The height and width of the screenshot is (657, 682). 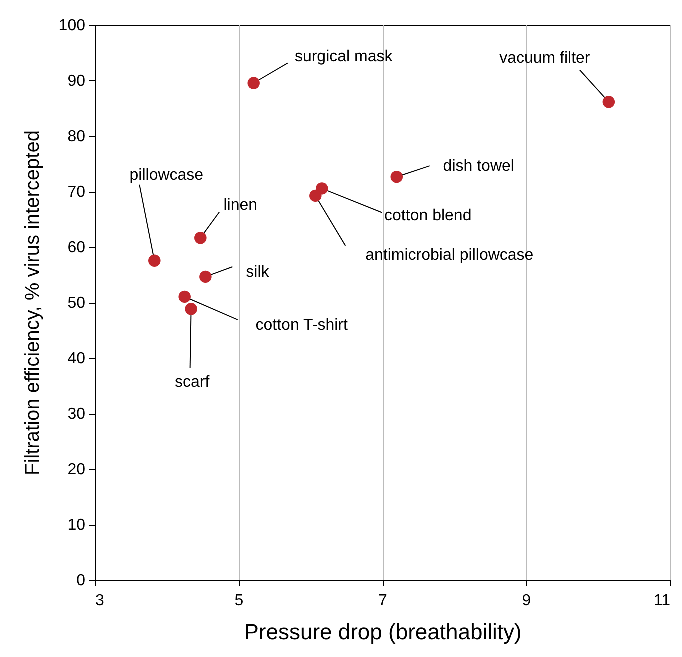 What do you see at coordinates (167, 175) in the screenshot?
I see `annotation: pillowcase` at bounding box center [167, 175].